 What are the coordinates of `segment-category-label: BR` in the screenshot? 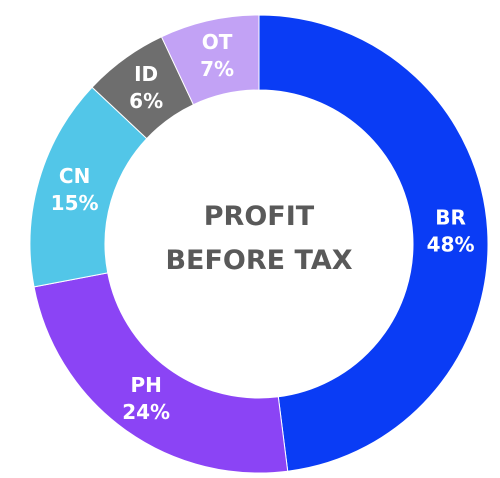 It's located at (450, 217).